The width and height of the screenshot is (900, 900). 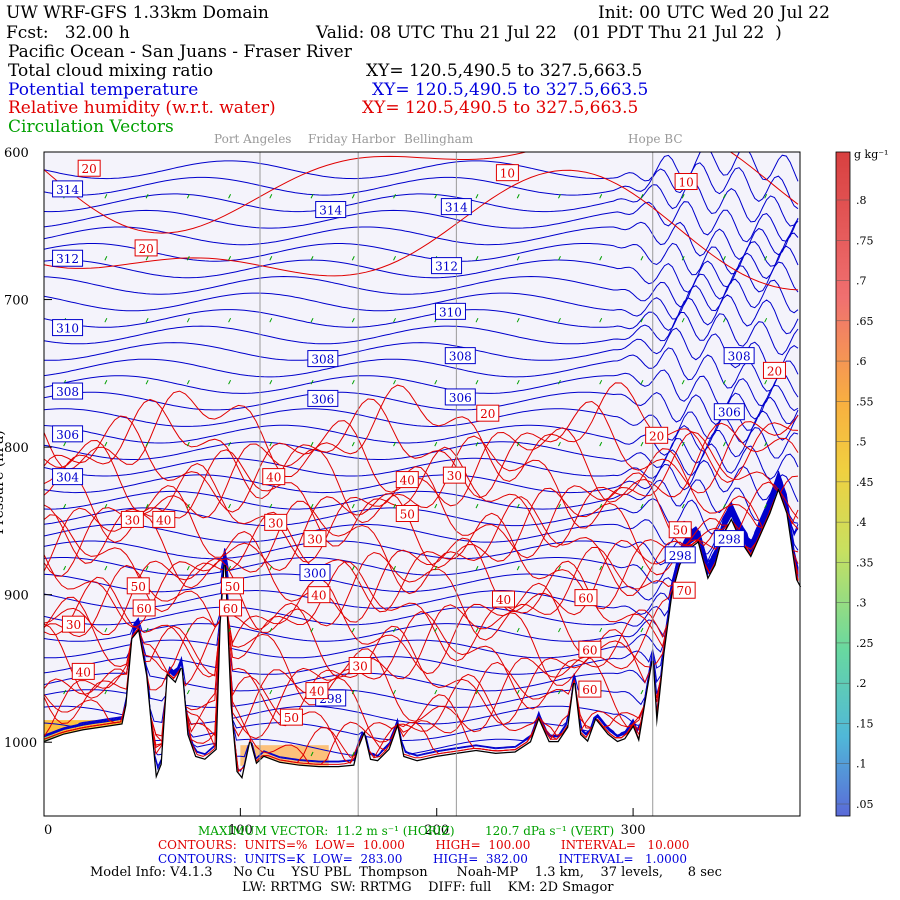 I want to click on y-tick-label: 1000, so click(x=20, y=743).